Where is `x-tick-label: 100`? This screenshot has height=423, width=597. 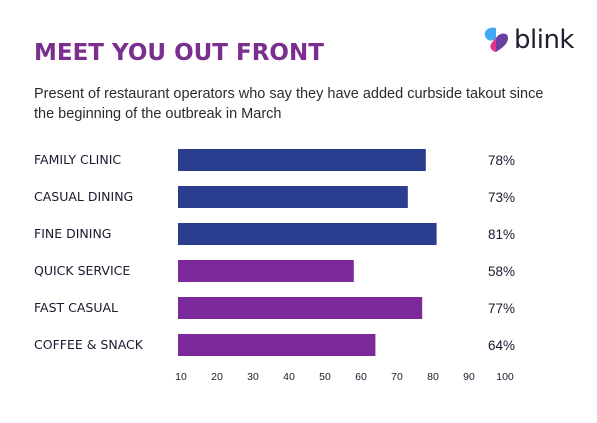
x-tick-label: 100 is located at coordinates (505, 377).